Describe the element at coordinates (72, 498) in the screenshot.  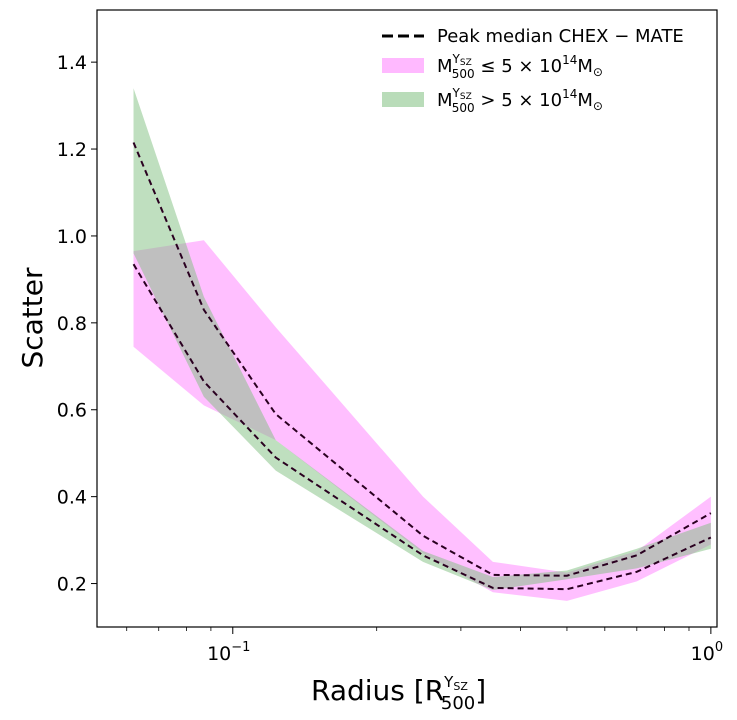
I see `y-tick-label: 0.4` at that location.